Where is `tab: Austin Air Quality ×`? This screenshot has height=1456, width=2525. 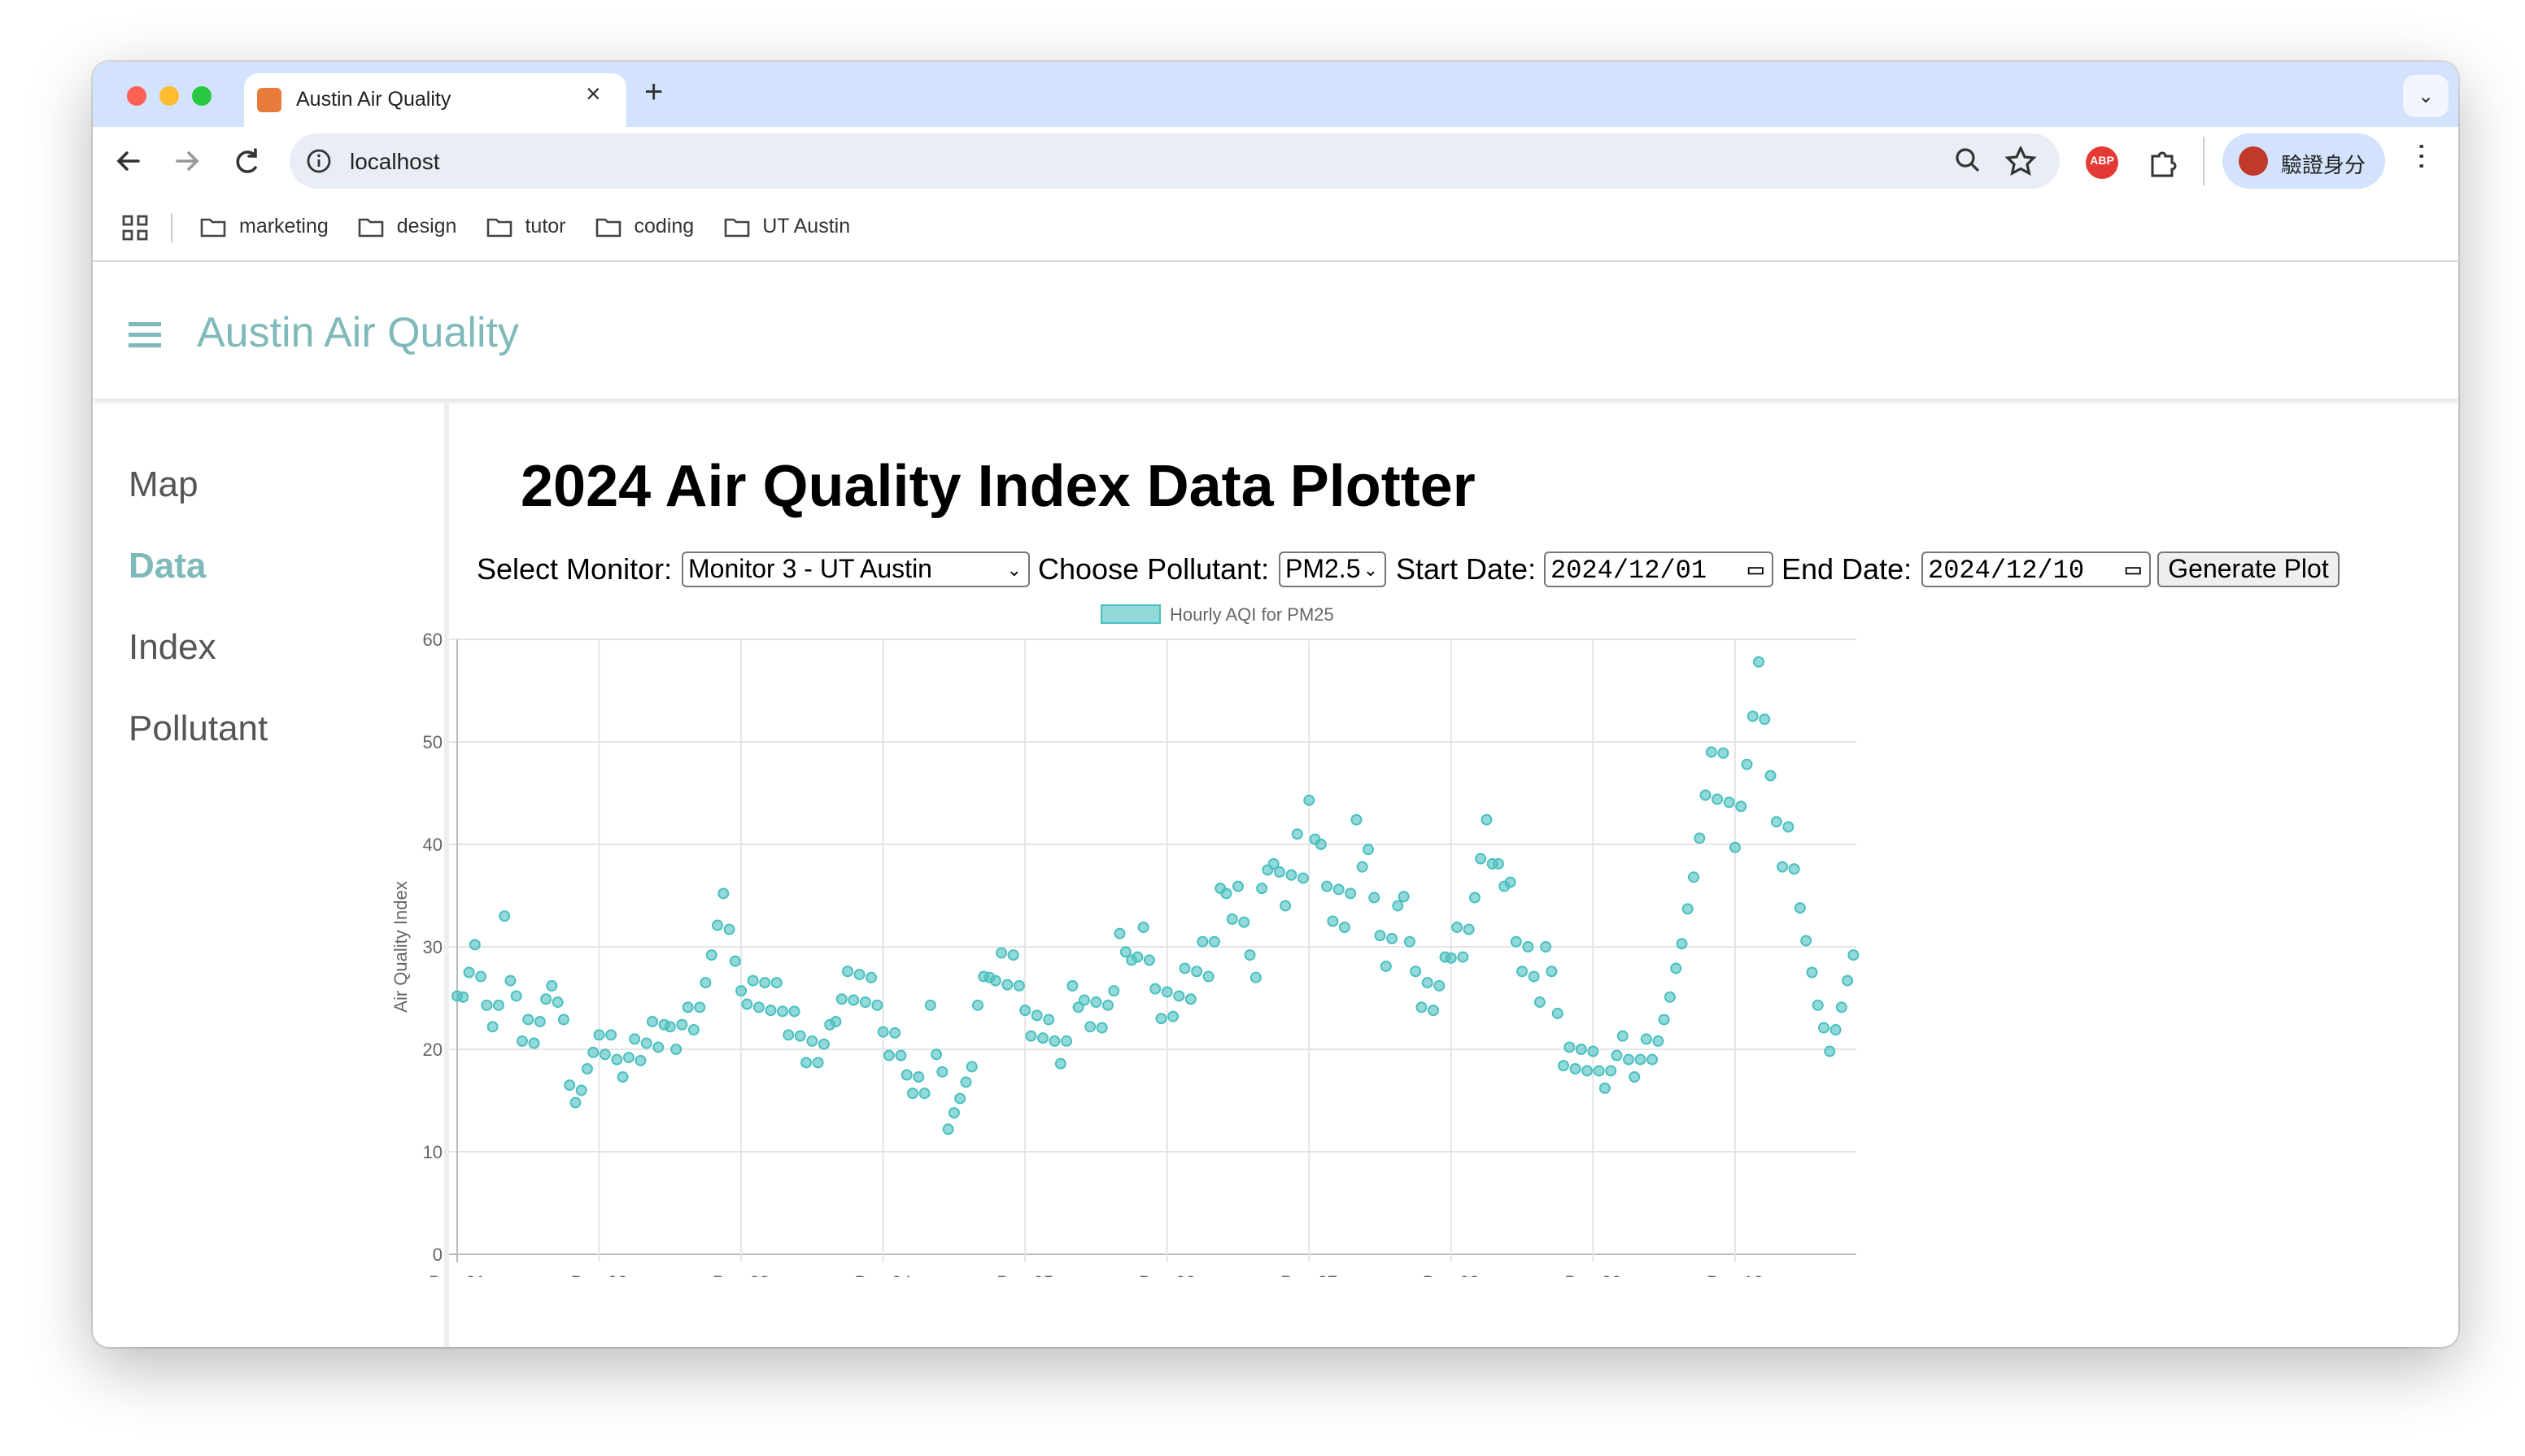 tab: Austin Air Quality × is located at coordinates (435, 100).